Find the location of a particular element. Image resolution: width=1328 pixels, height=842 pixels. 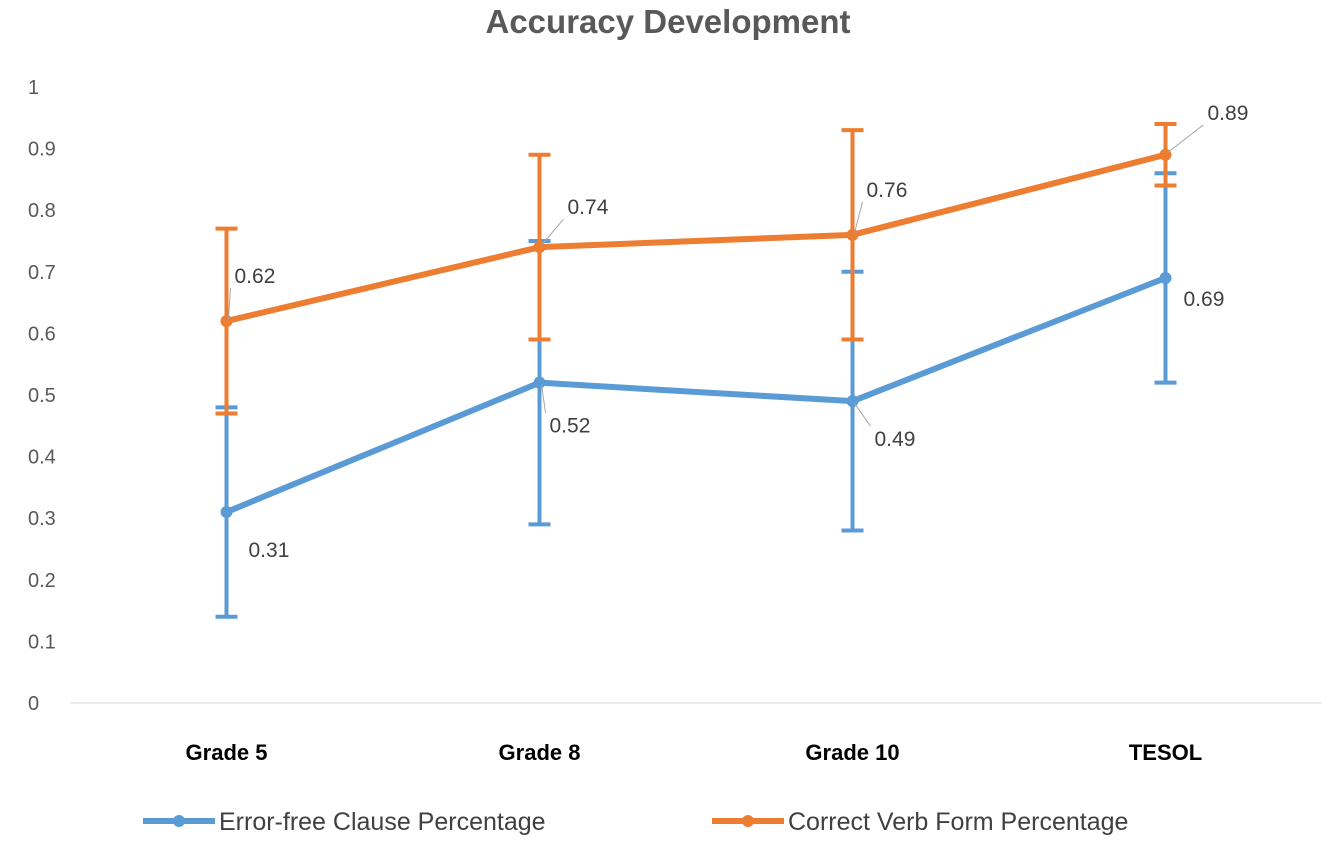

y-tick-label: 0.8 is located at coordinates (42, 211).